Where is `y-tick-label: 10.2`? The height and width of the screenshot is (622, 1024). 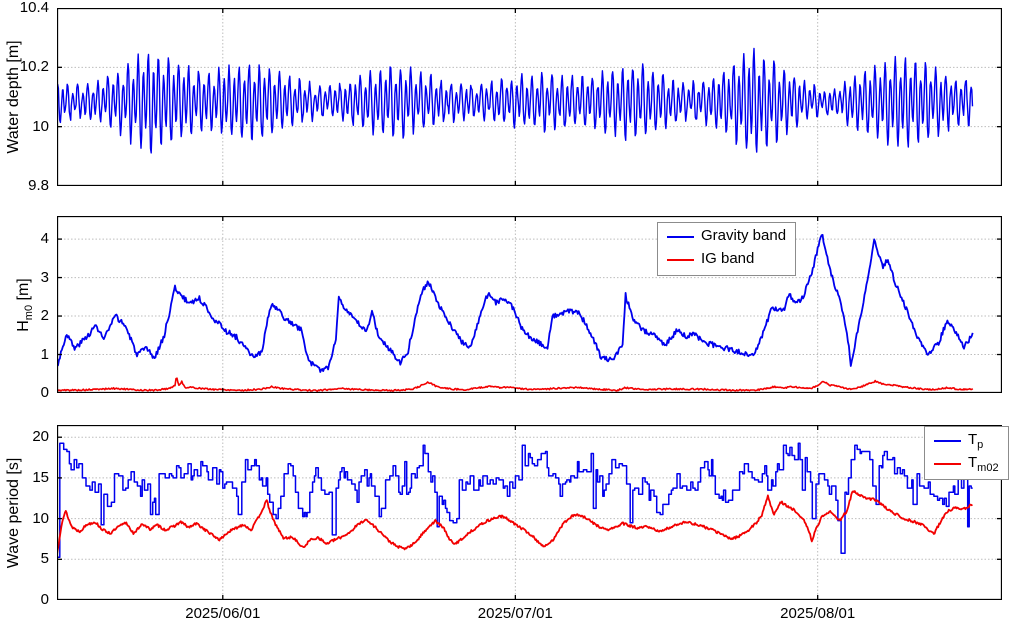 y-tick-label: 10.2 is located at coordinates (34, 67).